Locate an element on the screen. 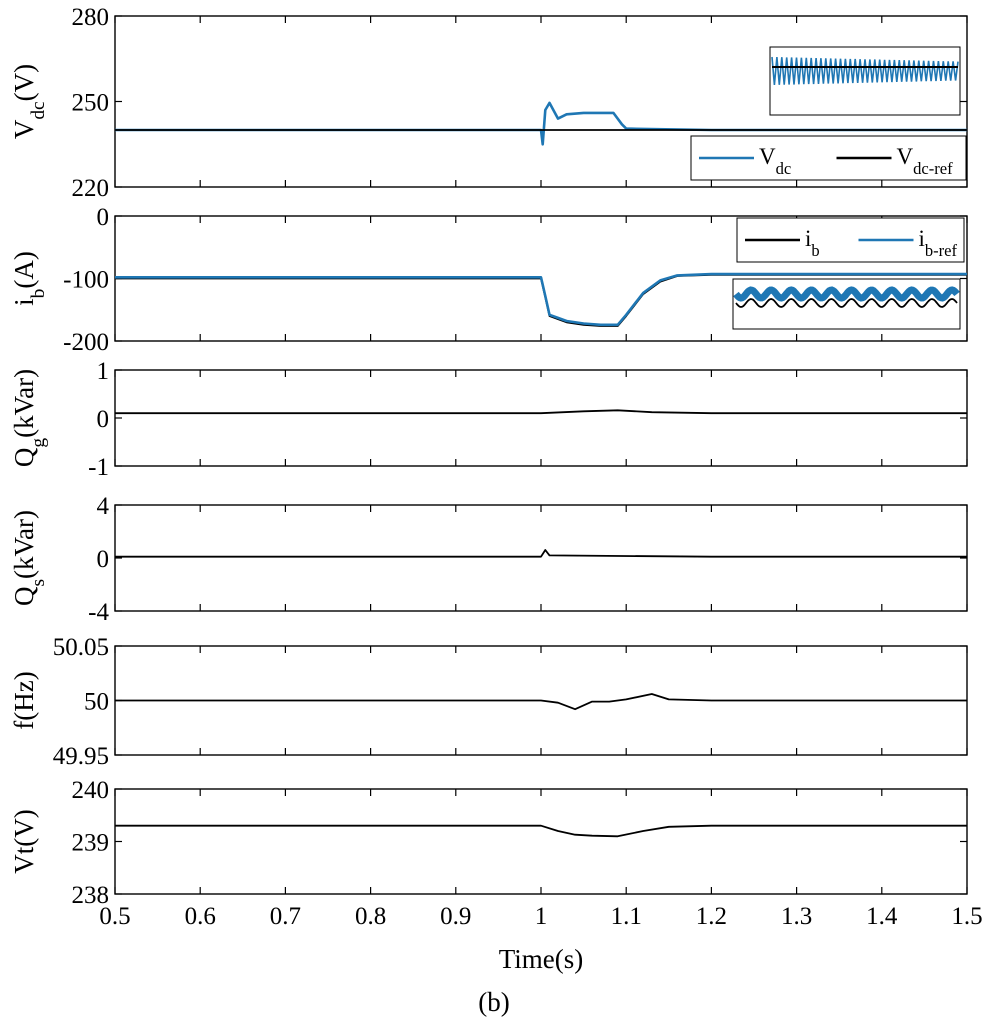 The width and height of the screenshot is (987, 1022). legend: Vdc Vdc-ref is located at coordinates (828, 158).